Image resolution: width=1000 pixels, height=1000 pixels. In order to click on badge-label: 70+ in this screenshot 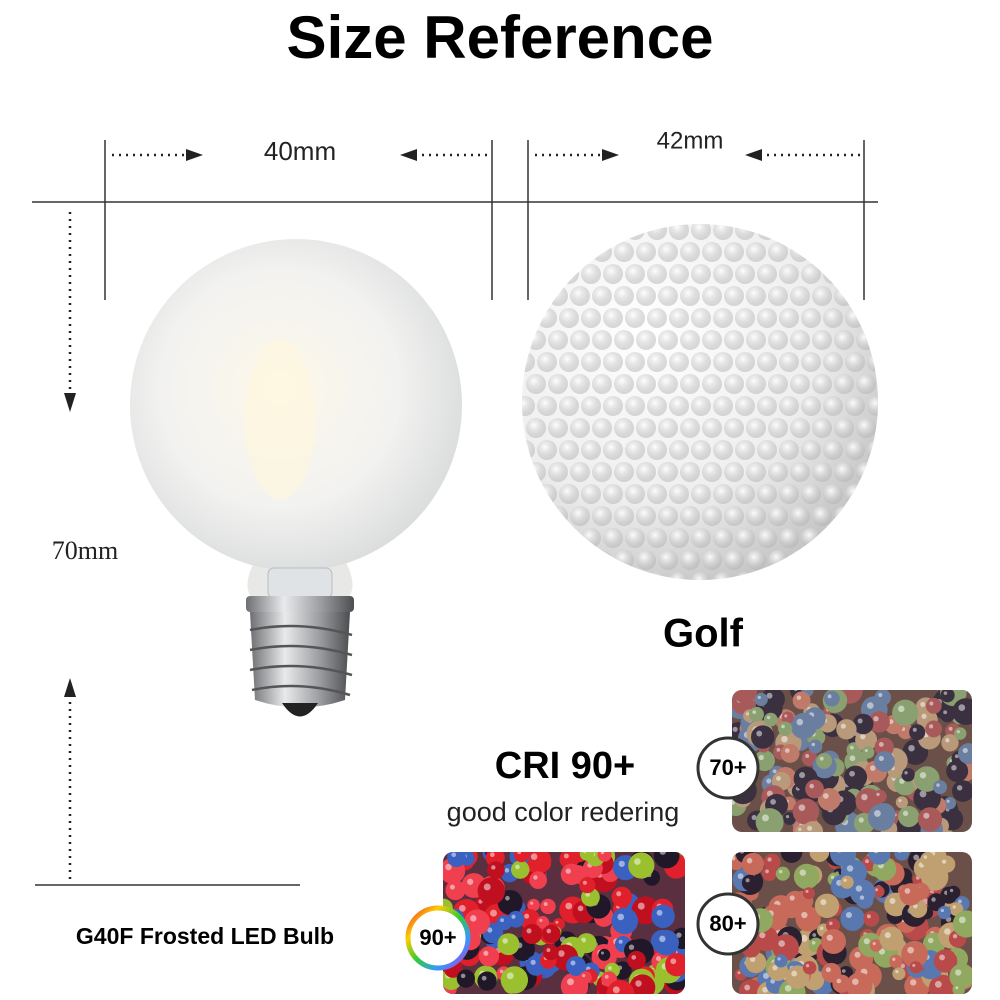, I will do `click(727, 767)`.